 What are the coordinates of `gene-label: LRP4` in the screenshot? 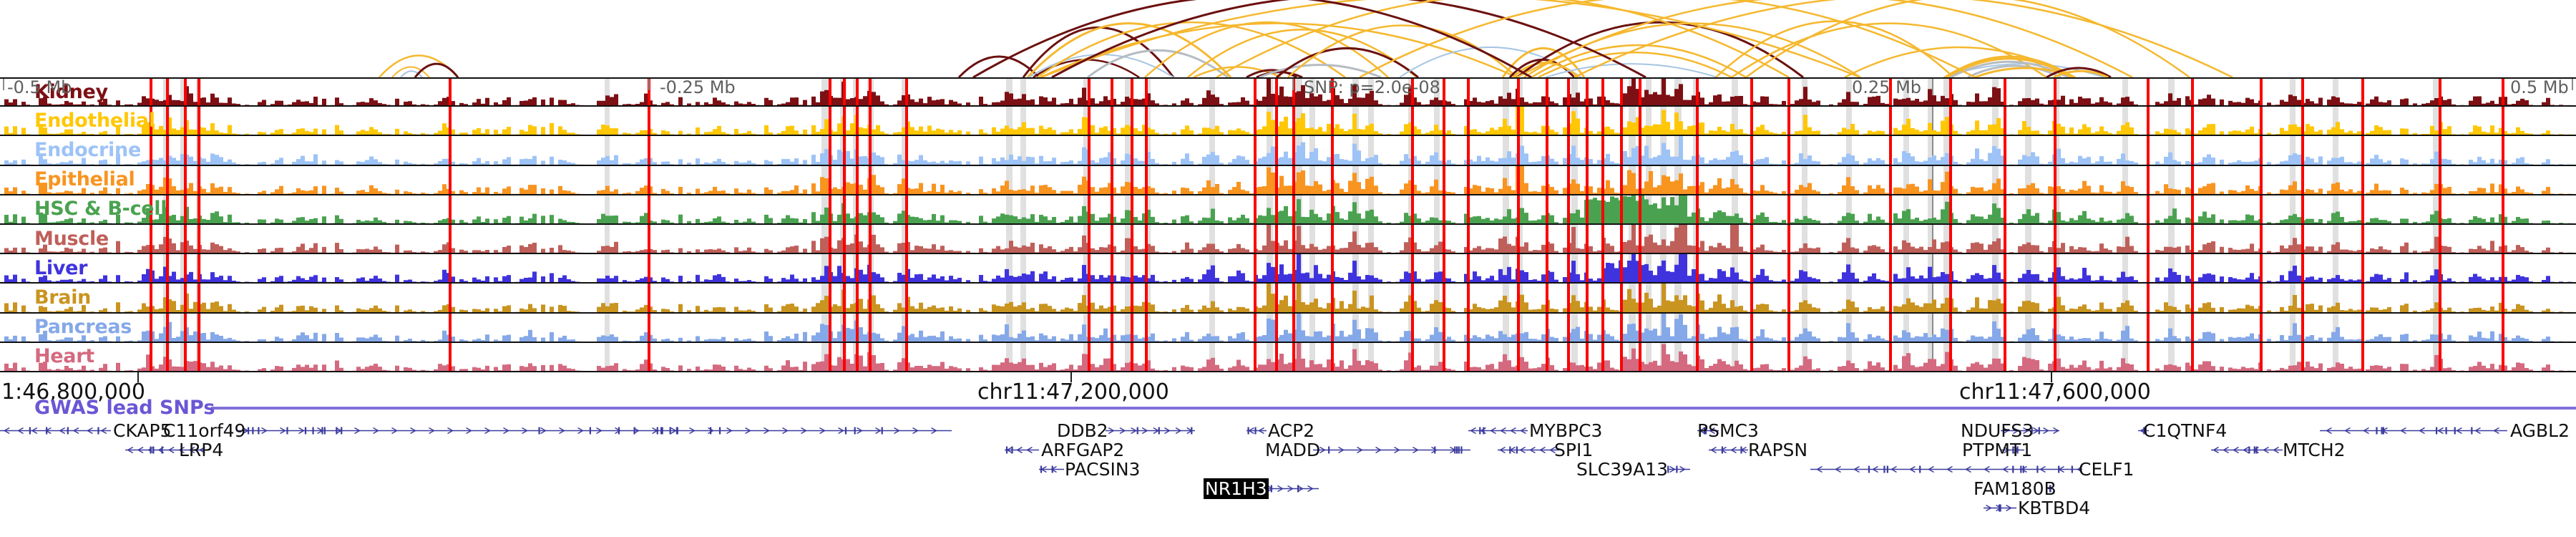 It's located at (201, 450).